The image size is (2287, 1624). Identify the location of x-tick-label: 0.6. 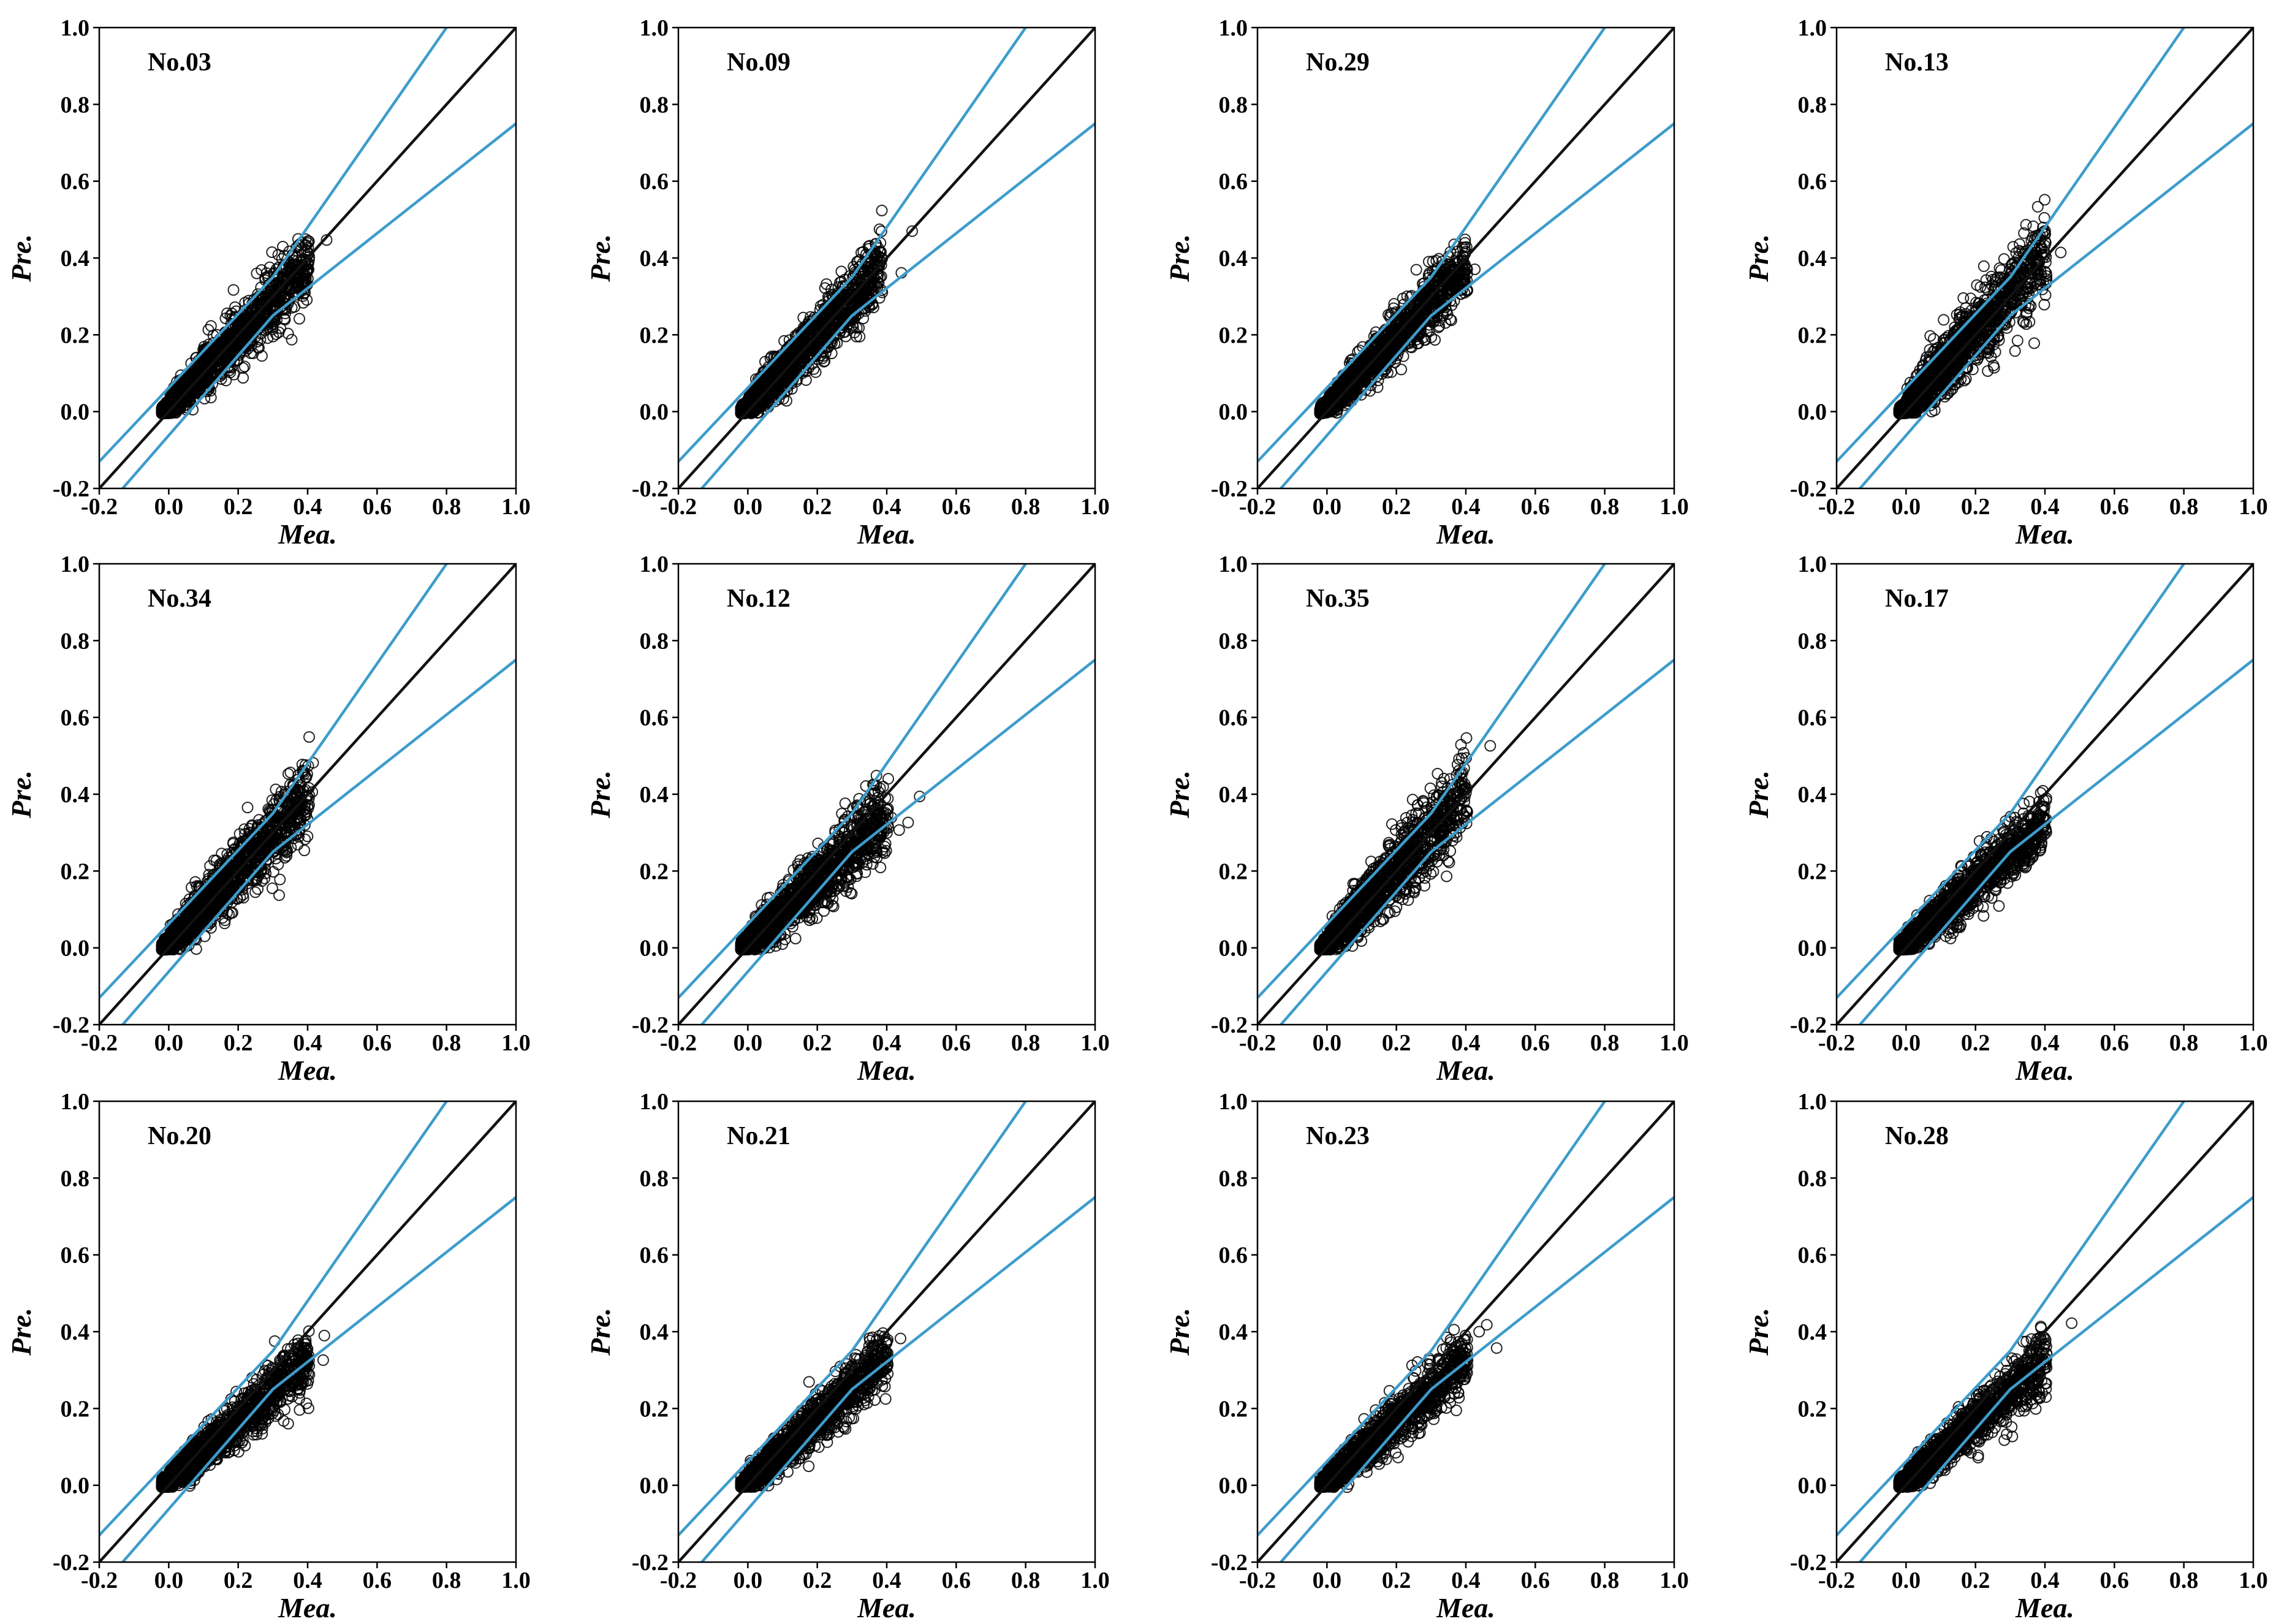
(1535, 507).